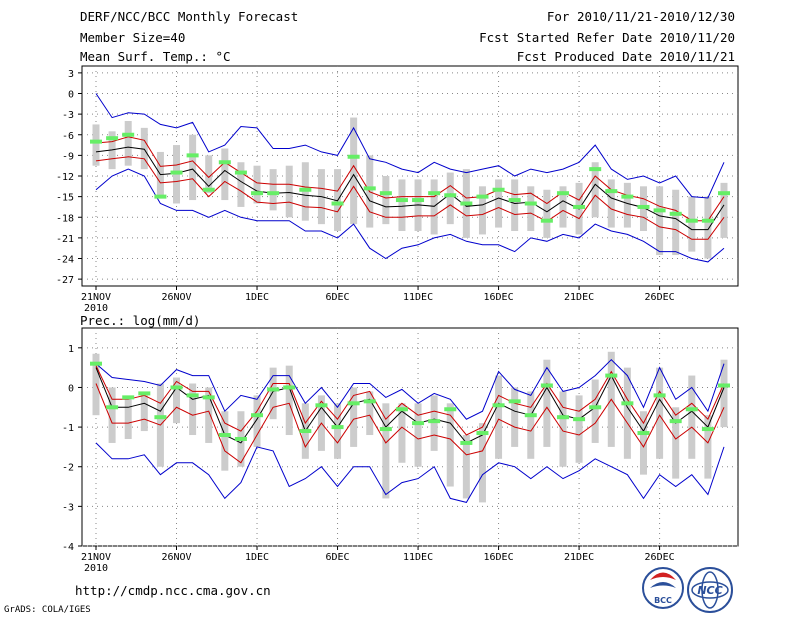 This screenshot has height=618, width=800. I want to click on temp-ytick-label: 3, so click(71, 74).